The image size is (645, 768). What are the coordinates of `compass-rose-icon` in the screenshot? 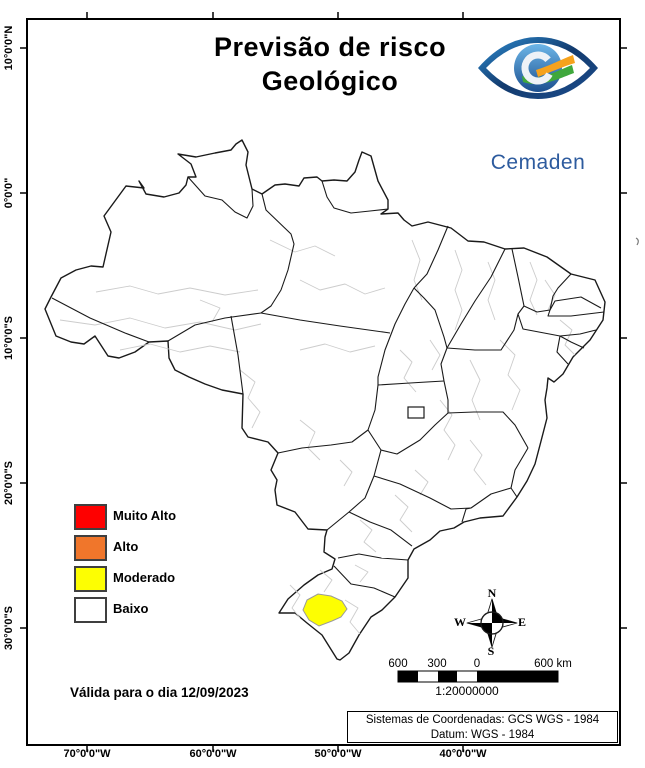 It's located at (492, 623).